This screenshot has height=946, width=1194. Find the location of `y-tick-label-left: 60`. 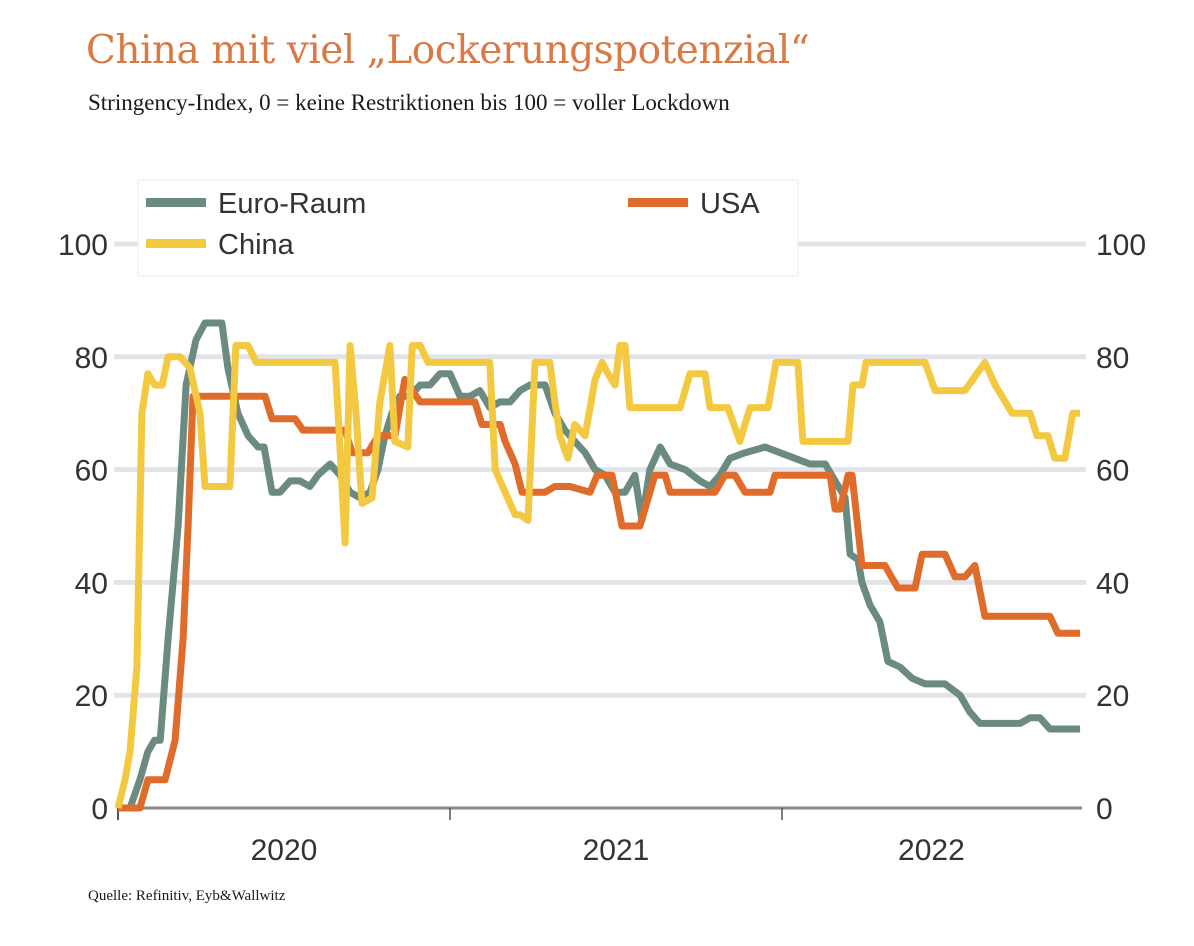

y-tick-label-left: 60 is located at coordinates (91, 471).